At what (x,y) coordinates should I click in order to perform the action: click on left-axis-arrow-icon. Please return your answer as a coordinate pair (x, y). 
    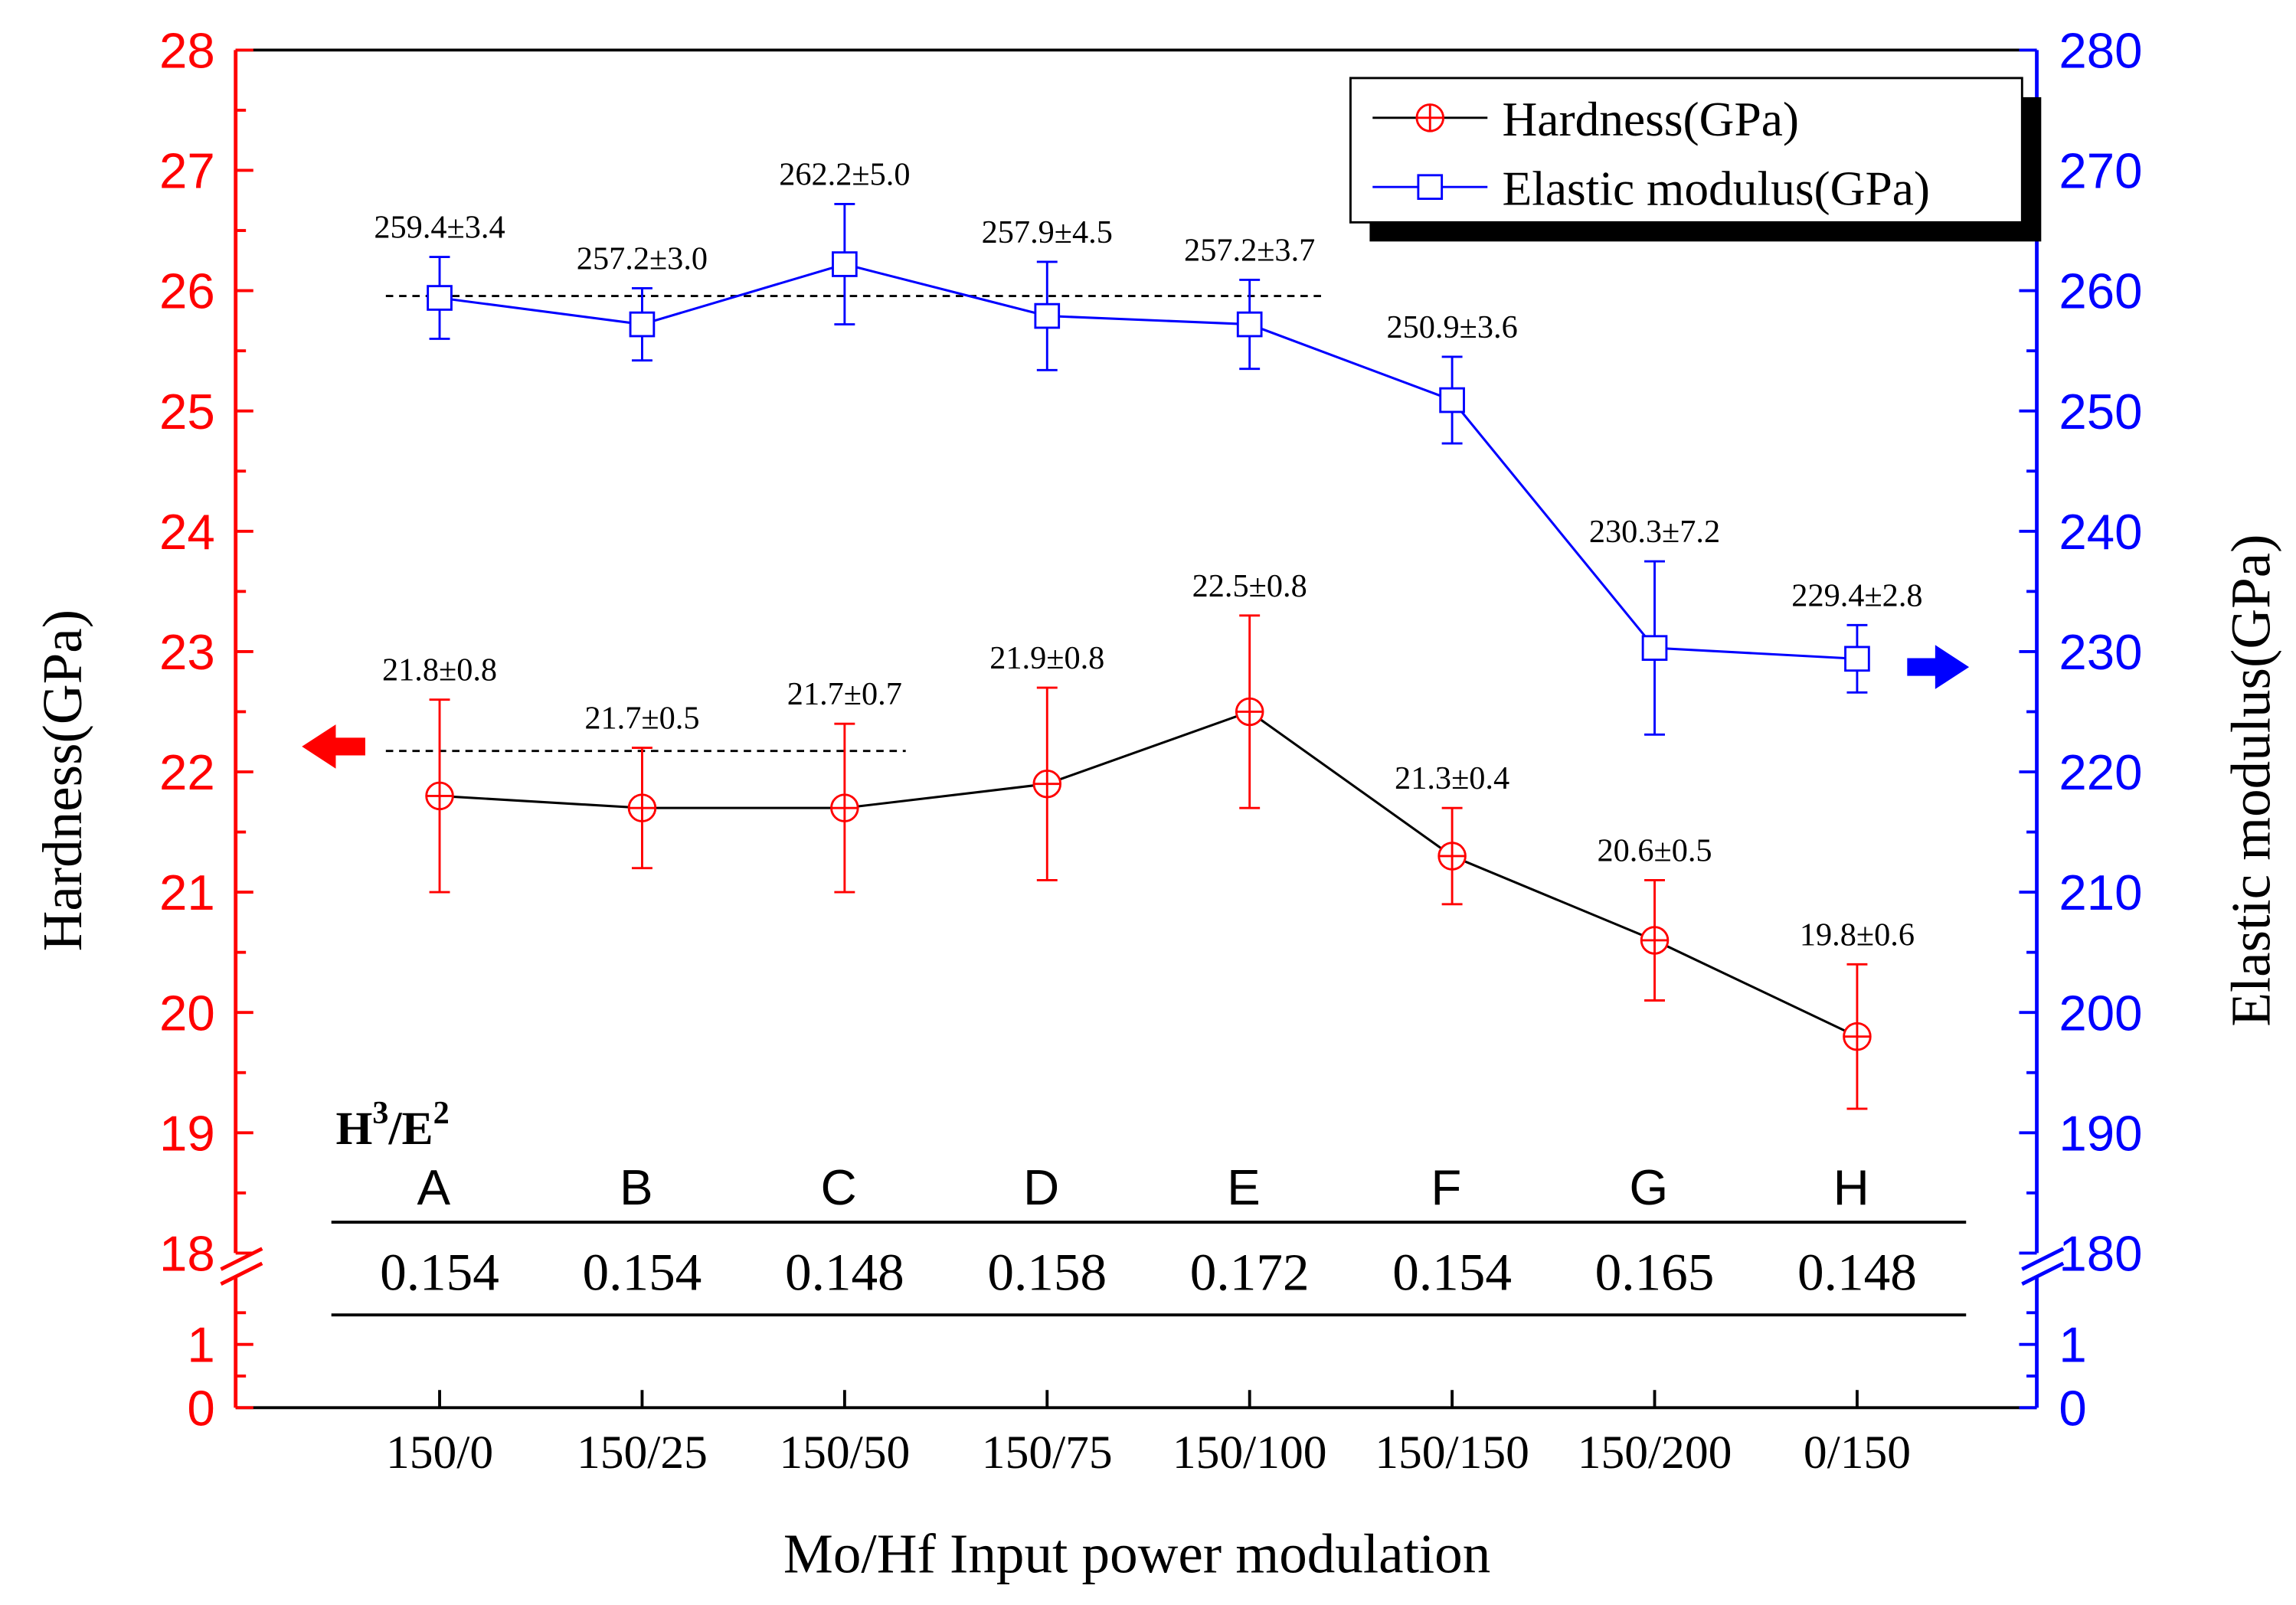
    Looking at the image, I should click on (333, 746).